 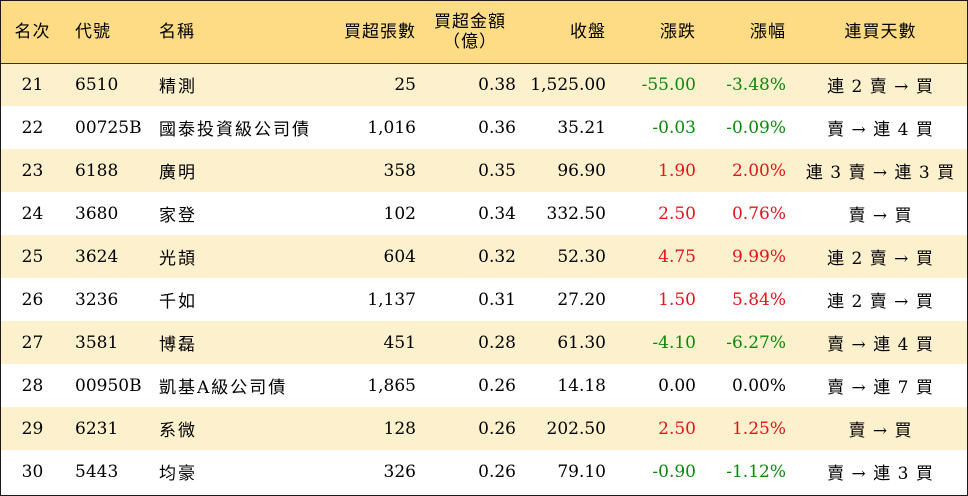 What do you see at coordinates (178, 259) in the screenshot?
I see `cell-name: 光頡` at bounding box center [178, 259].